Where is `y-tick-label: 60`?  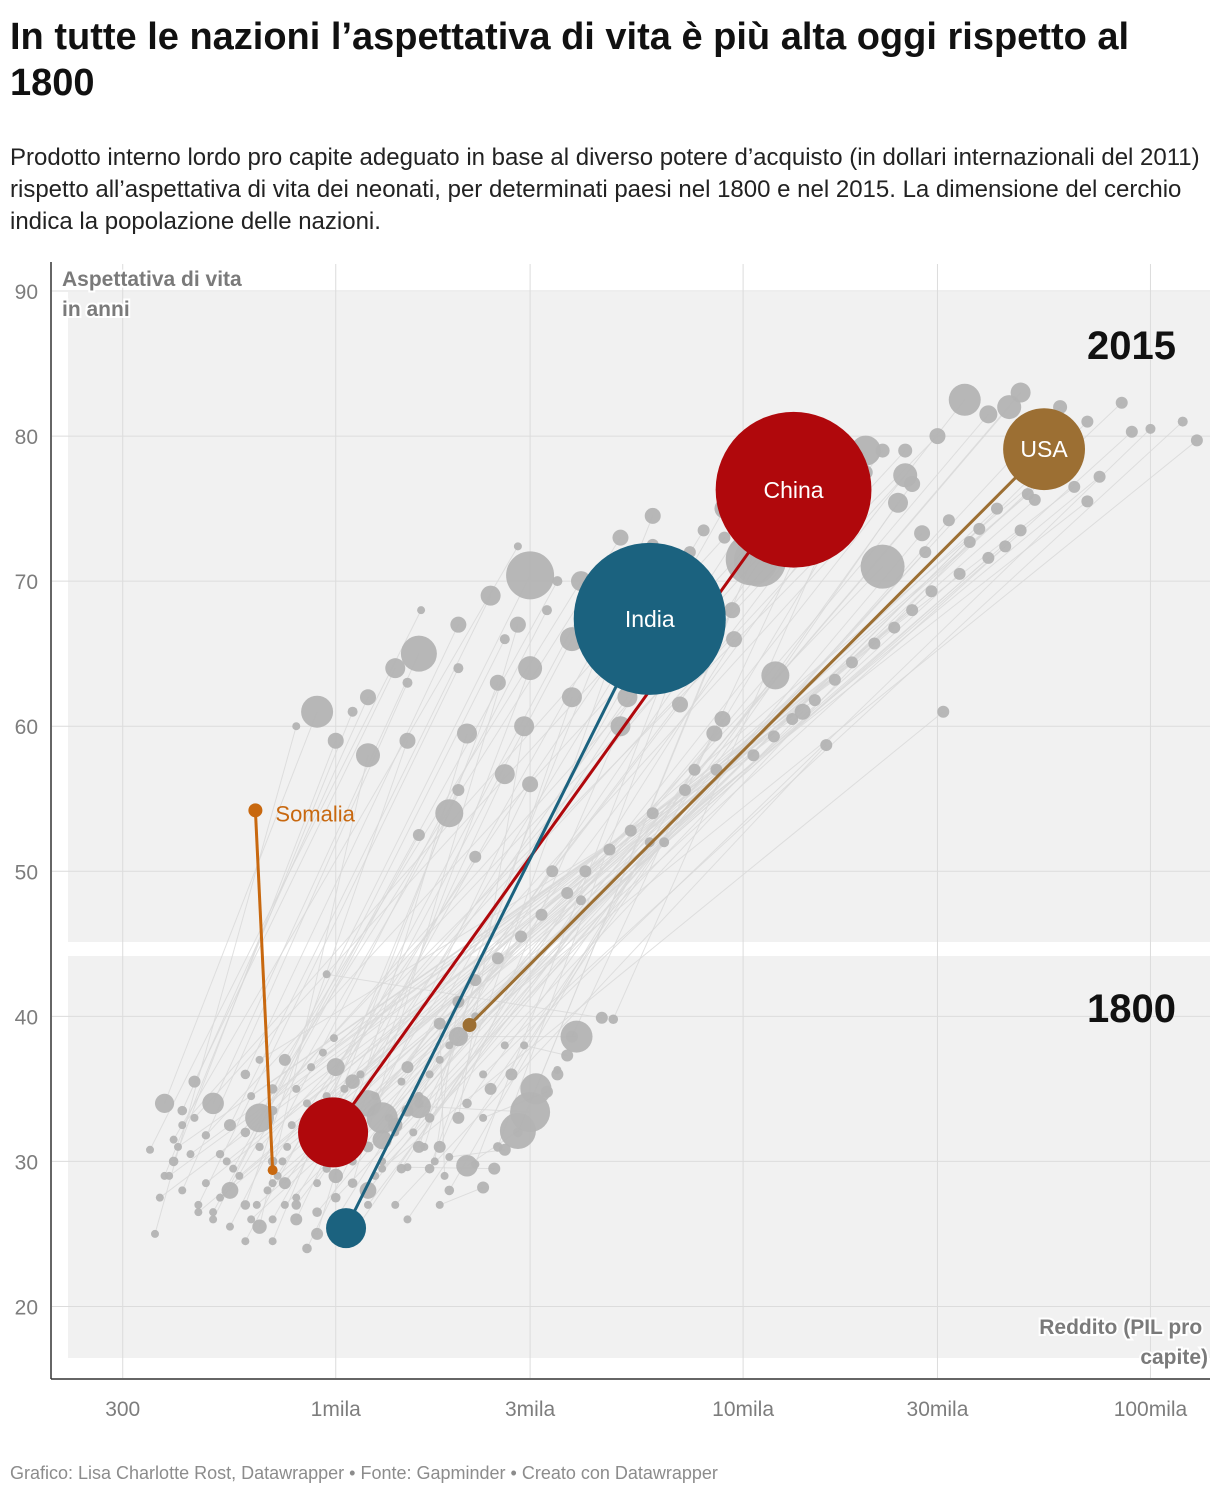
y-tick-label: 60 is located at coordinates (26, 727).